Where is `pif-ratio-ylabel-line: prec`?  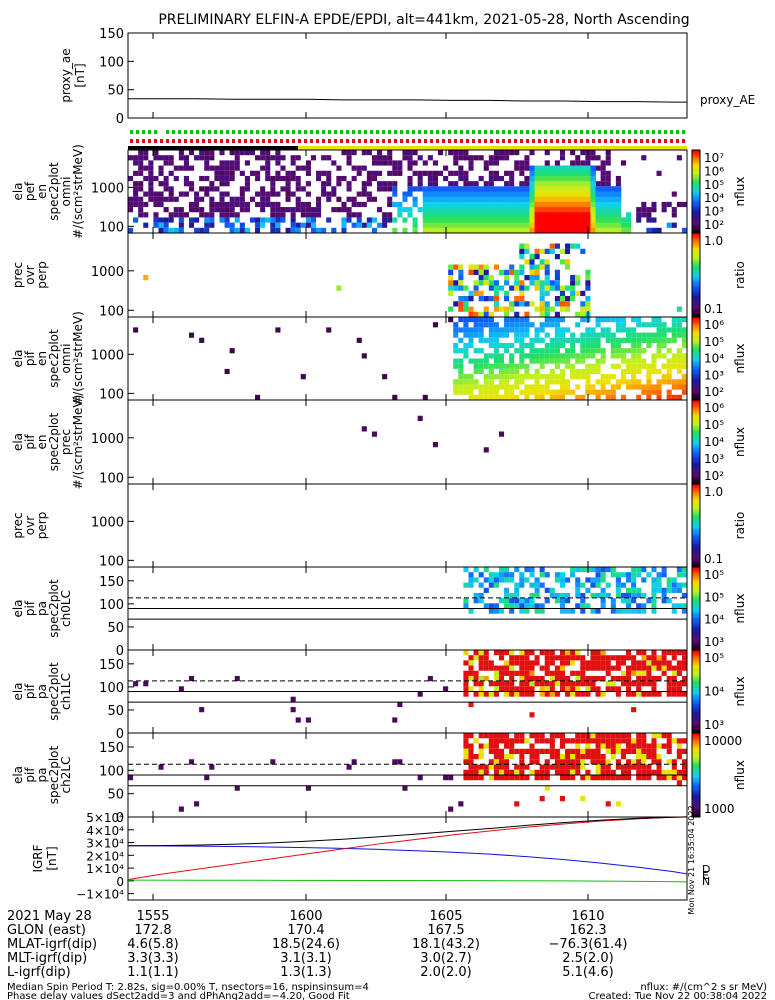 pif-ratio-ylabel-line: prec is located at coordinates (18, 525).